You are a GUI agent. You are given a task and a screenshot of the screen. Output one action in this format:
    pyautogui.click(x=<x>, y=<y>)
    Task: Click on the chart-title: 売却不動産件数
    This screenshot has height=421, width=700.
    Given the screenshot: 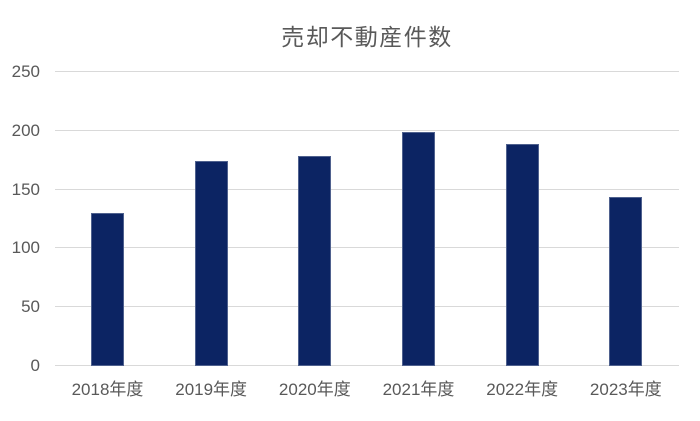 What is the action you would take?
    pyautogui.click(x=367, y=37)
    